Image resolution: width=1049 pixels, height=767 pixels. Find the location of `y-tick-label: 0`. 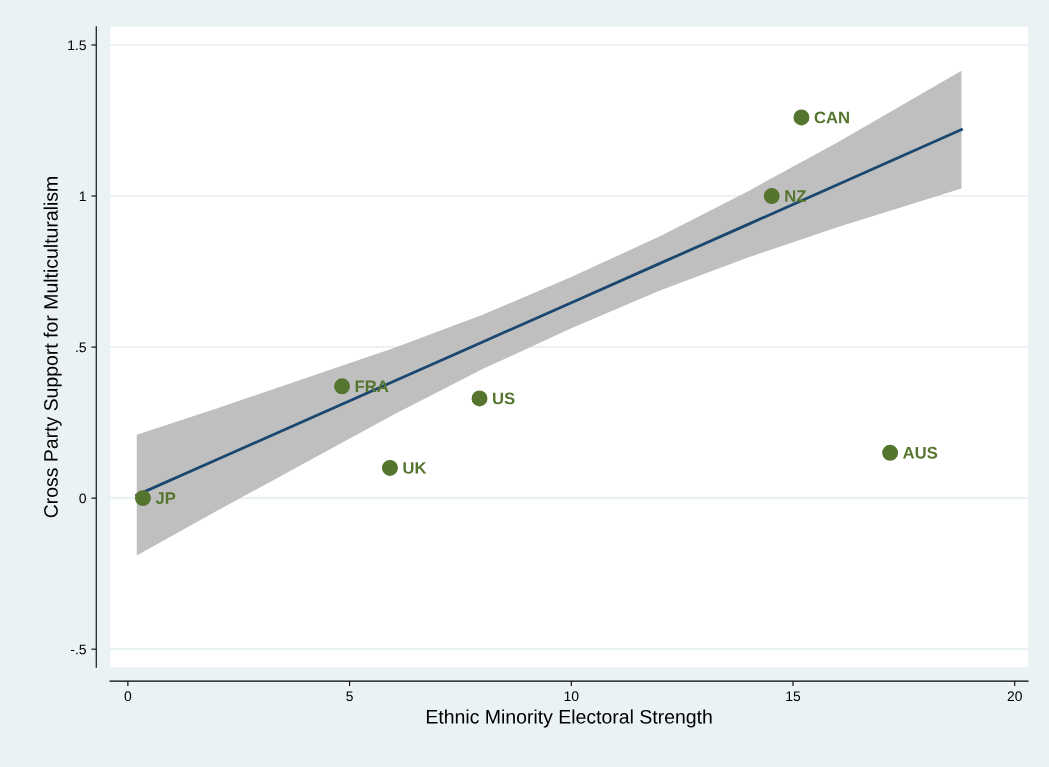

y-tick-label: 0 is located at coordinates (82, 498).